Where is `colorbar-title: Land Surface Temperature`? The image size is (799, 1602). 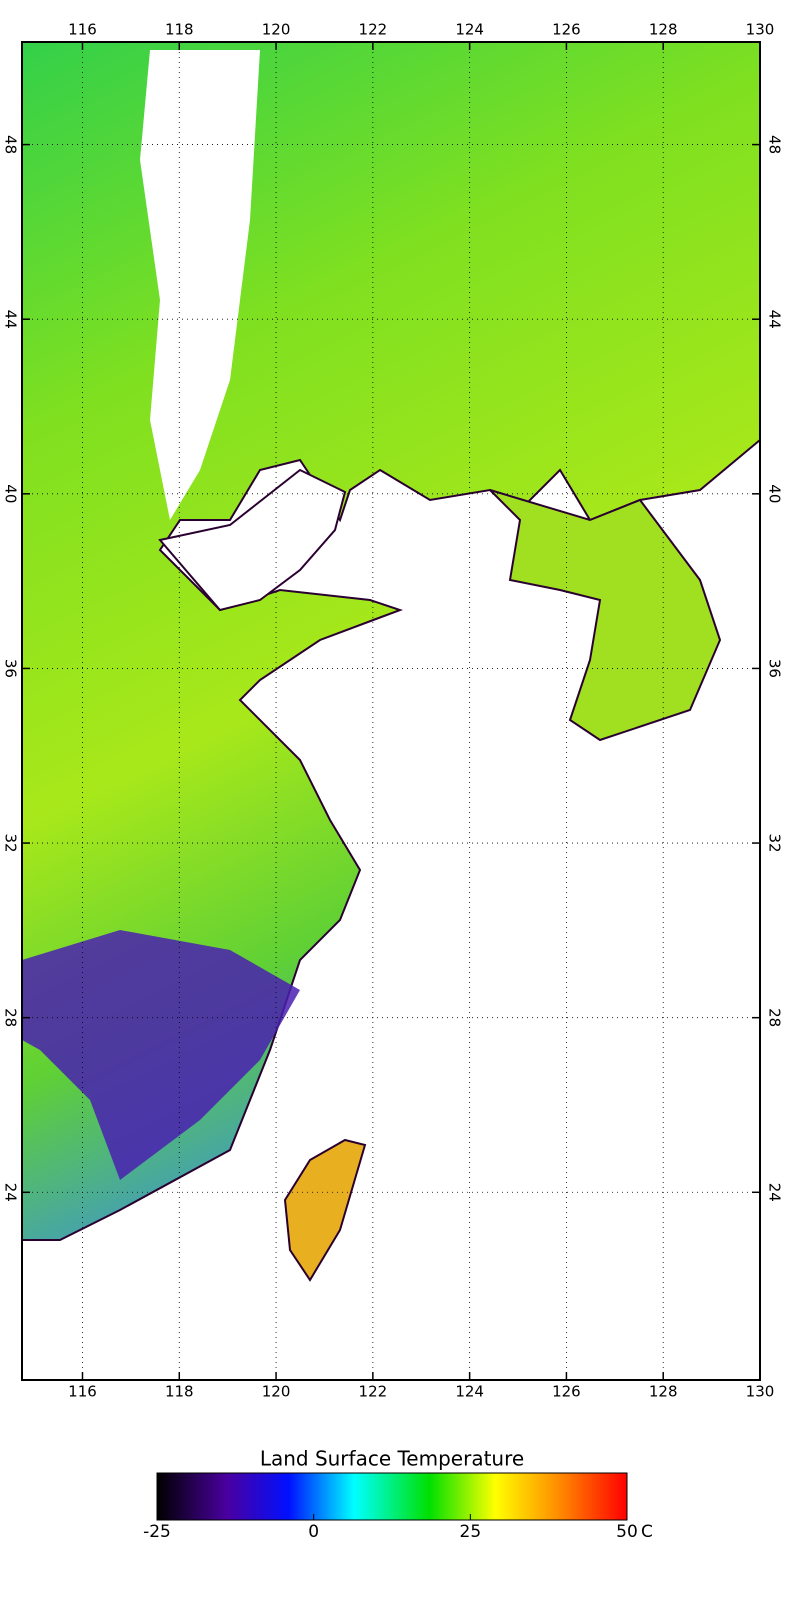
colorbar-title: Land Surface Temperature is located at coordinates (392, 1459).